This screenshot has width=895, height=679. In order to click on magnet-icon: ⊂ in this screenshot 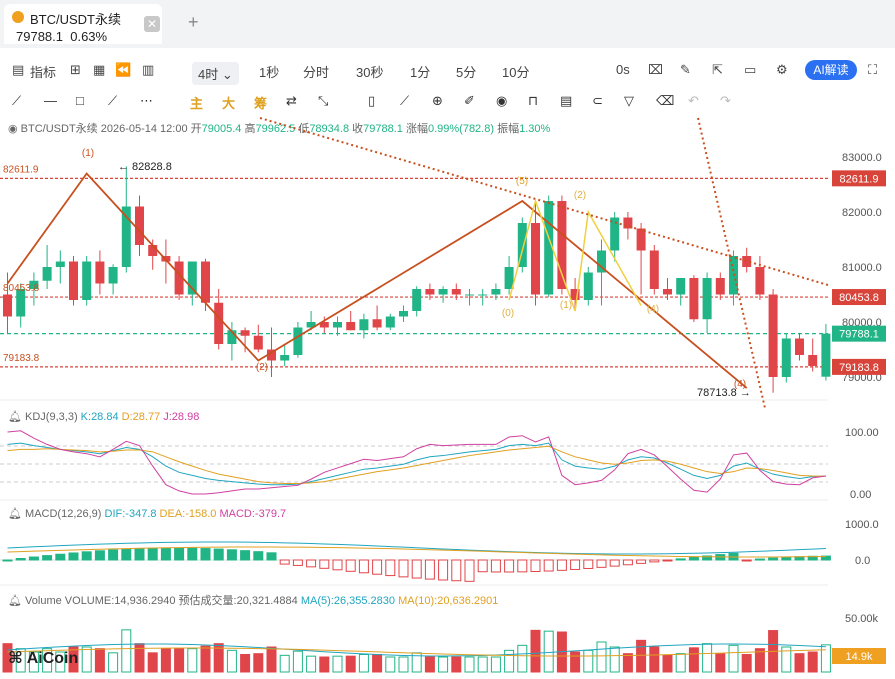, I will do `click(597, 100)`.